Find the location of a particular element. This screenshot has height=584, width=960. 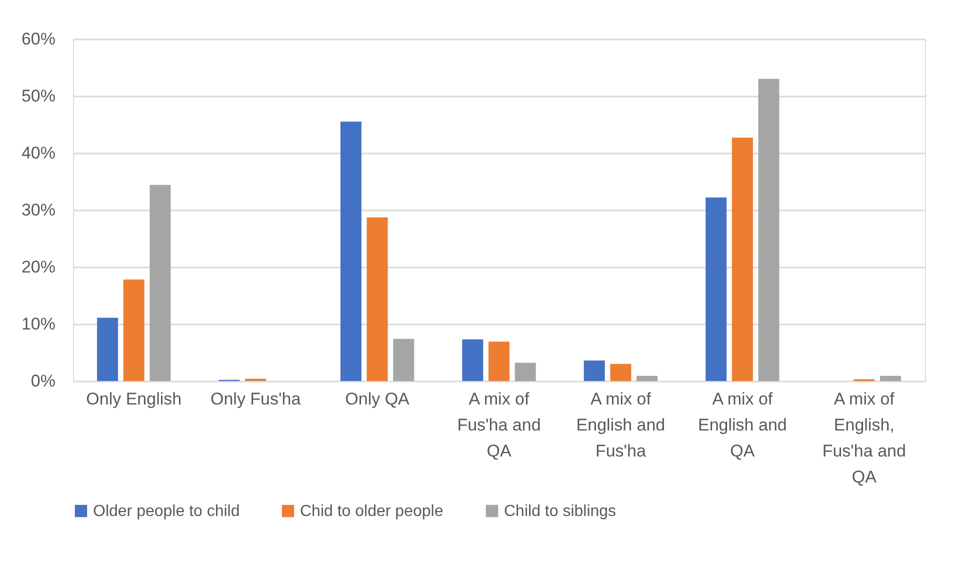

y-tick-label: 50% is located at coordinates (38, 96).